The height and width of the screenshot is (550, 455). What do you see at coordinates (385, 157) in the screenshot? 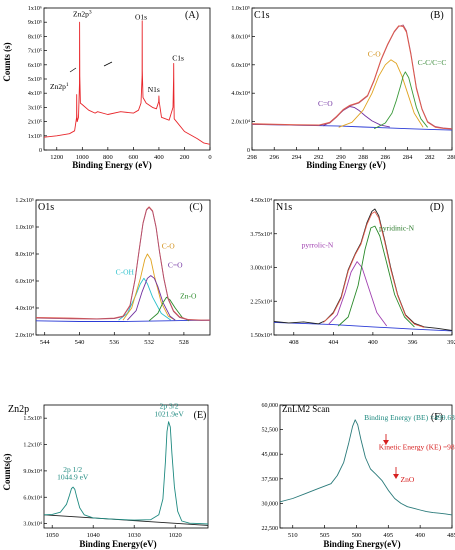
I see `x-tick-label-b: 286` at bounding box center [385, 157].